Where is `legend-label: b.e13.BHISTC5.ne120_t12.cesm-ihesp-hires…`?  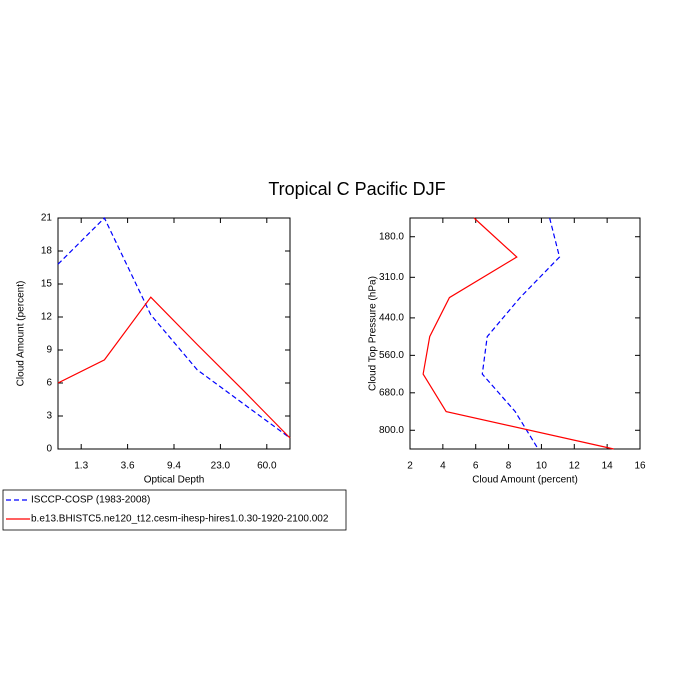
legend-label: b.e13.BHISTC5.ne120_t12.cesm-ihesp-hires… is located at coordinates (180, 519).